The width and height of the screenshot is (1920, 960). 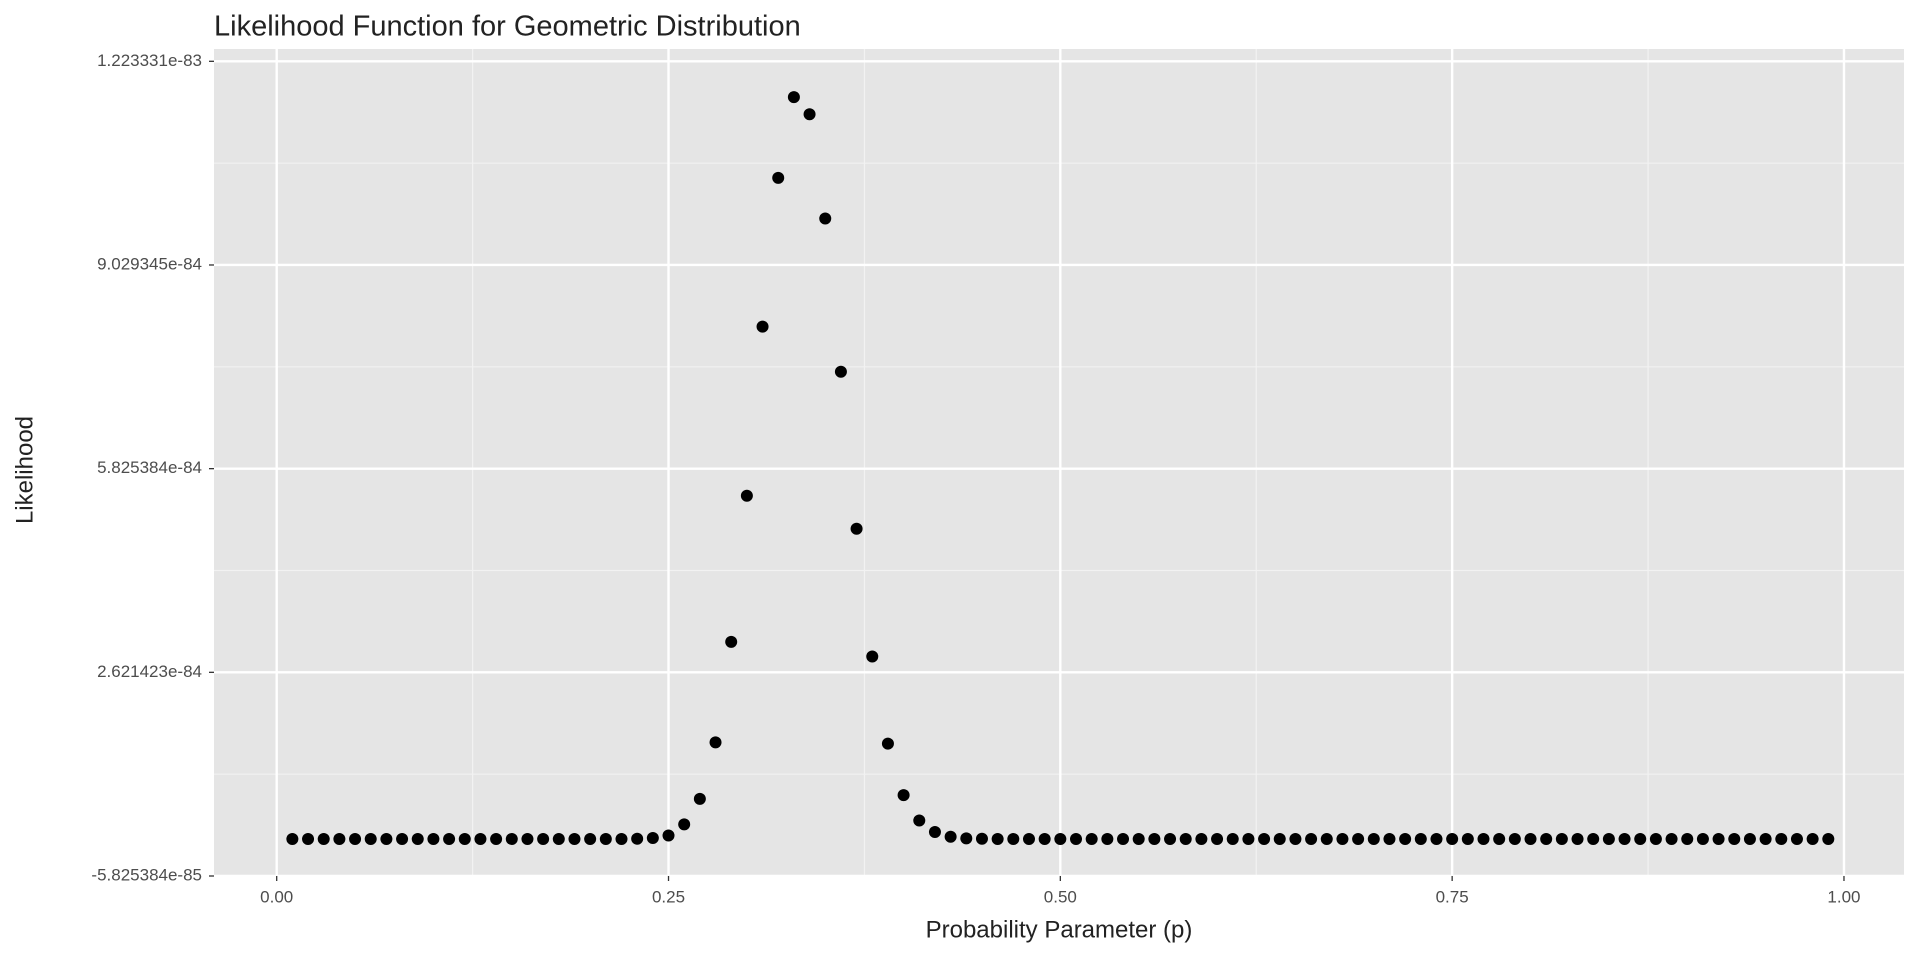 I want to click on x-tick-label: 0.75, so click(x=1452, y=896).